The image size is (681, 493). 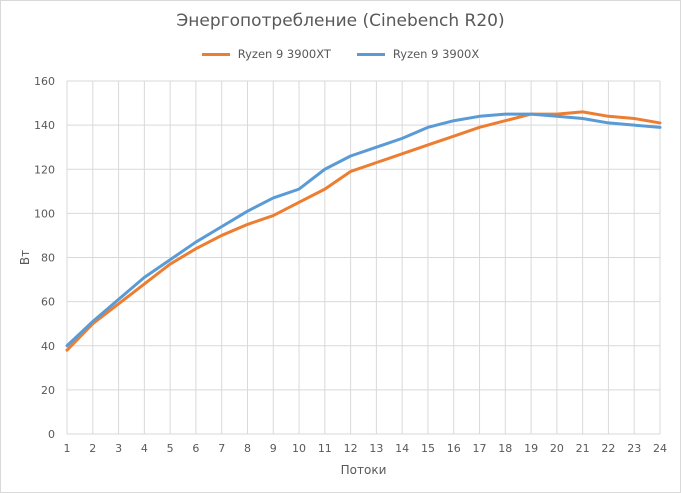 What do you see at coordinates (48, 302) in the screenshot?
I see `y-tick-label: 60` at bounding box center [48, 302].